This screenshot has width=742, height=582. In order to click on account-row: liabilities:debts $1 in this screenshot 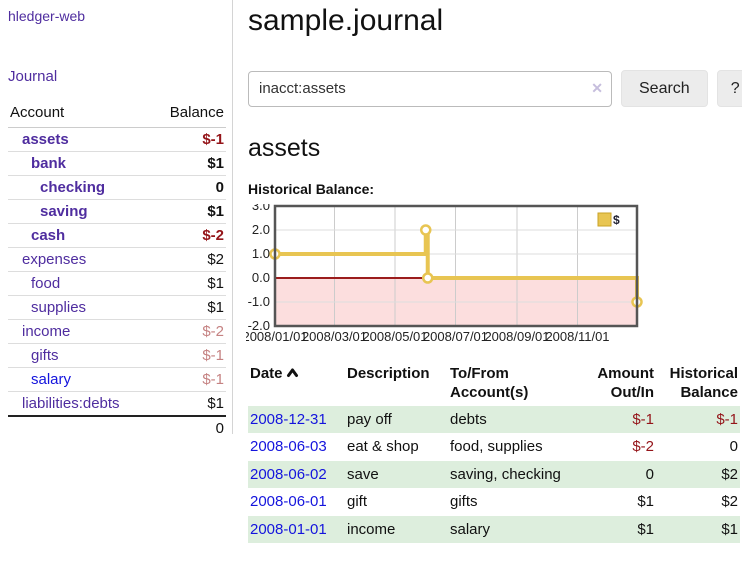, I will do `click(117, 404)`.